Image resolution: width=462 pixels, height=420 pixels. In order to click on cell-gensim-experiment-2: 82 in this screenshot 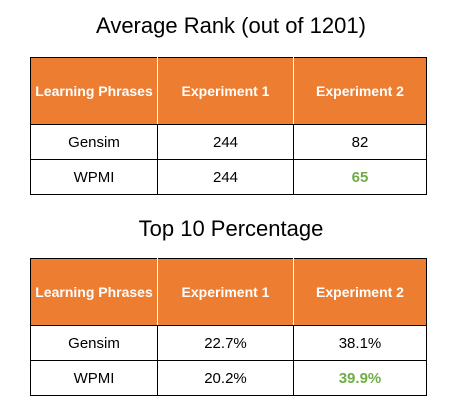, I will do `click(360, 142)`.